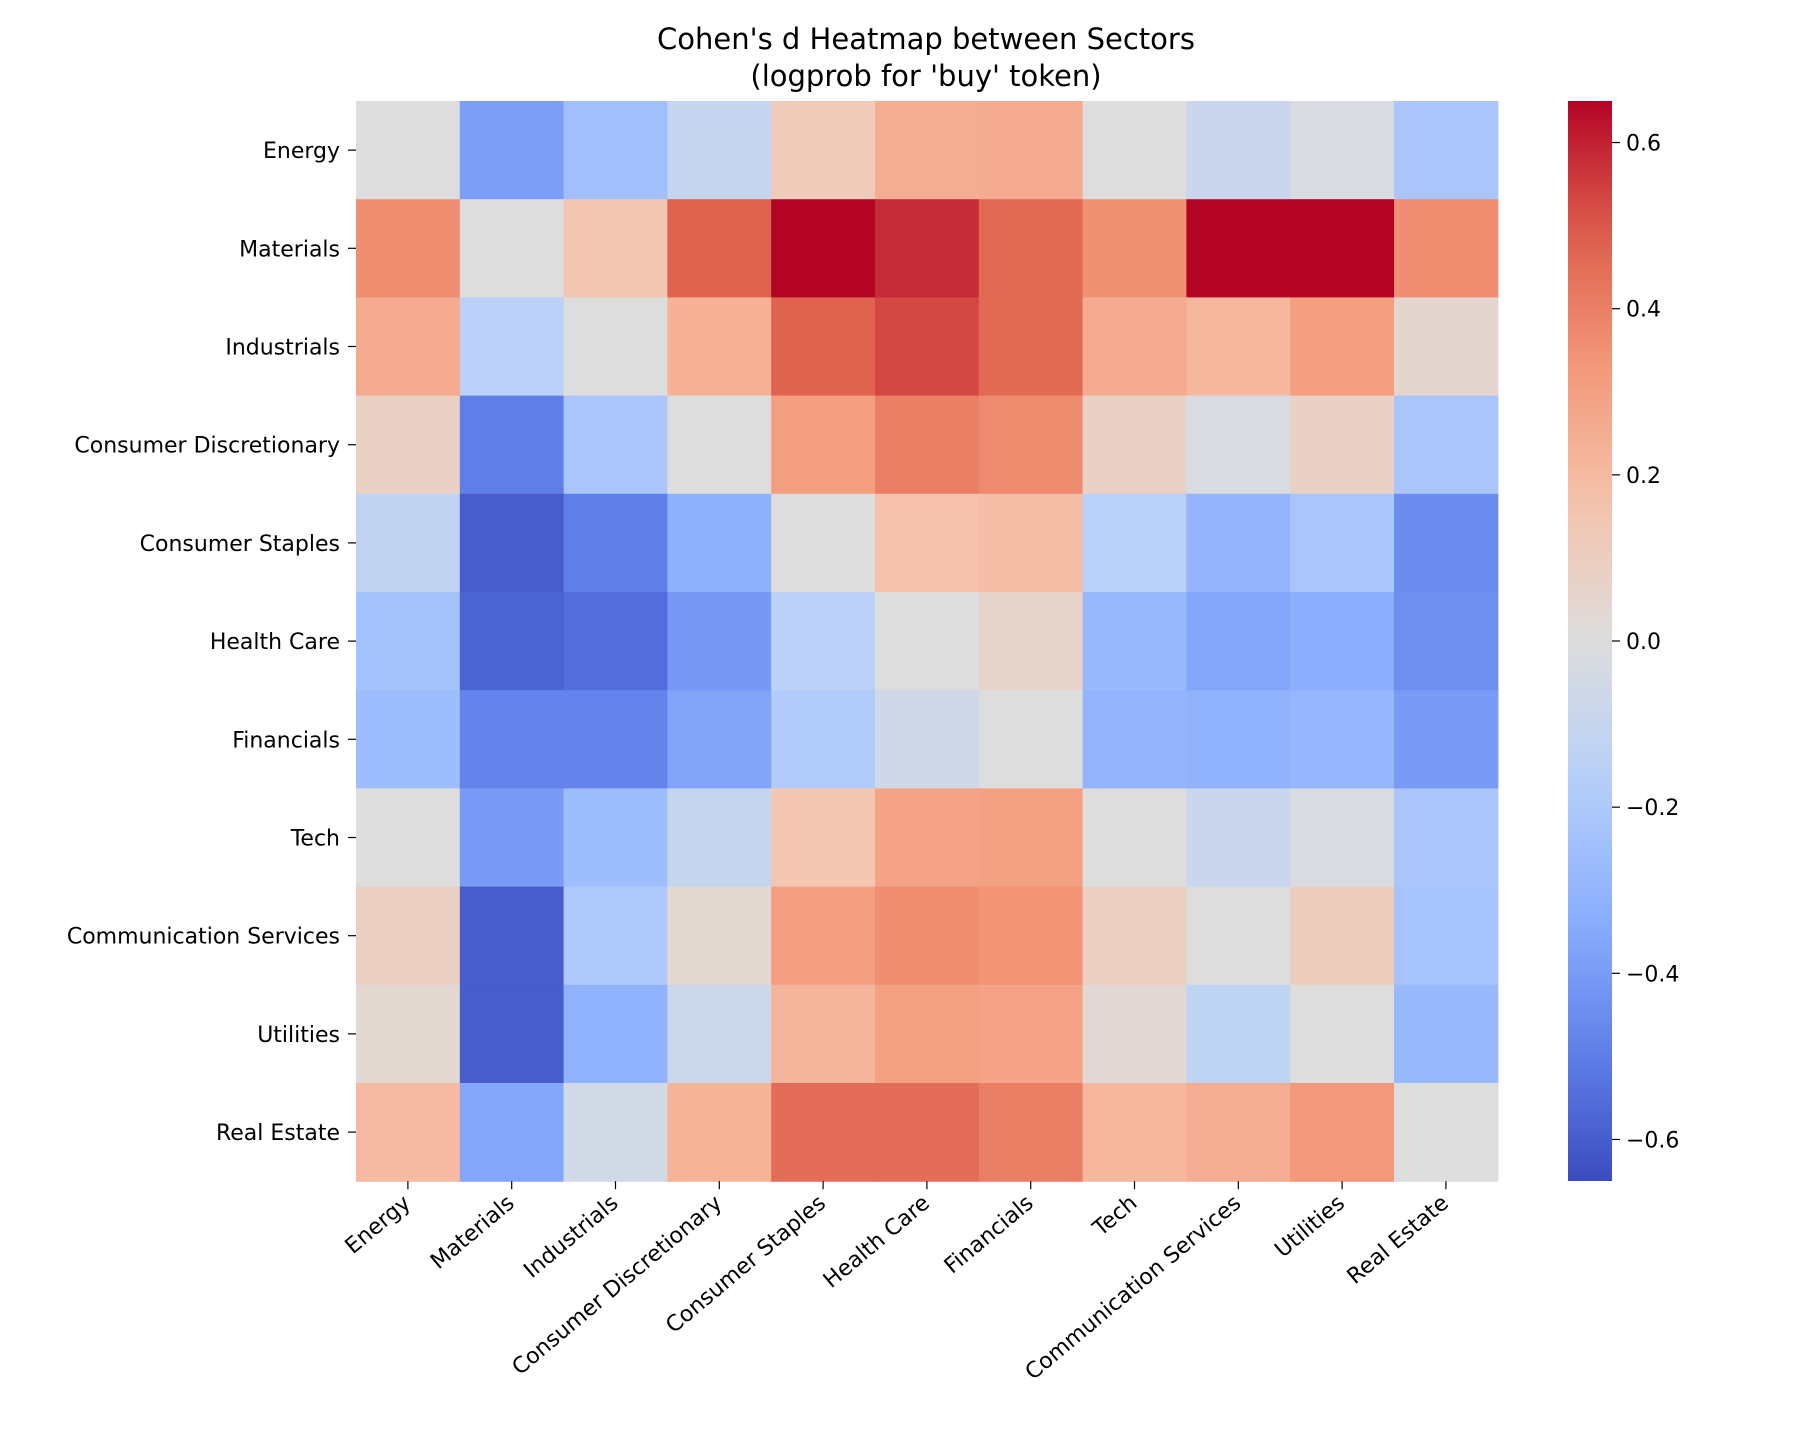 This screenshot has height=1440, width=1800. I want to click on x-tick-label: Communication Services, so click(1133, 1288).